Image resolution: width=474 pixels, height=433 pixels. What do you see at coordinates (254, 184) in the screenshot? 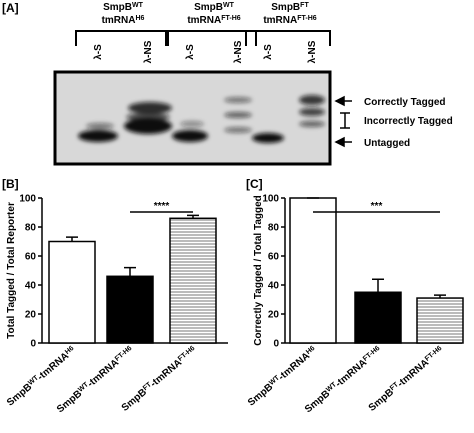
I see `panel-label: [C]` at bounding box center [254, 184].